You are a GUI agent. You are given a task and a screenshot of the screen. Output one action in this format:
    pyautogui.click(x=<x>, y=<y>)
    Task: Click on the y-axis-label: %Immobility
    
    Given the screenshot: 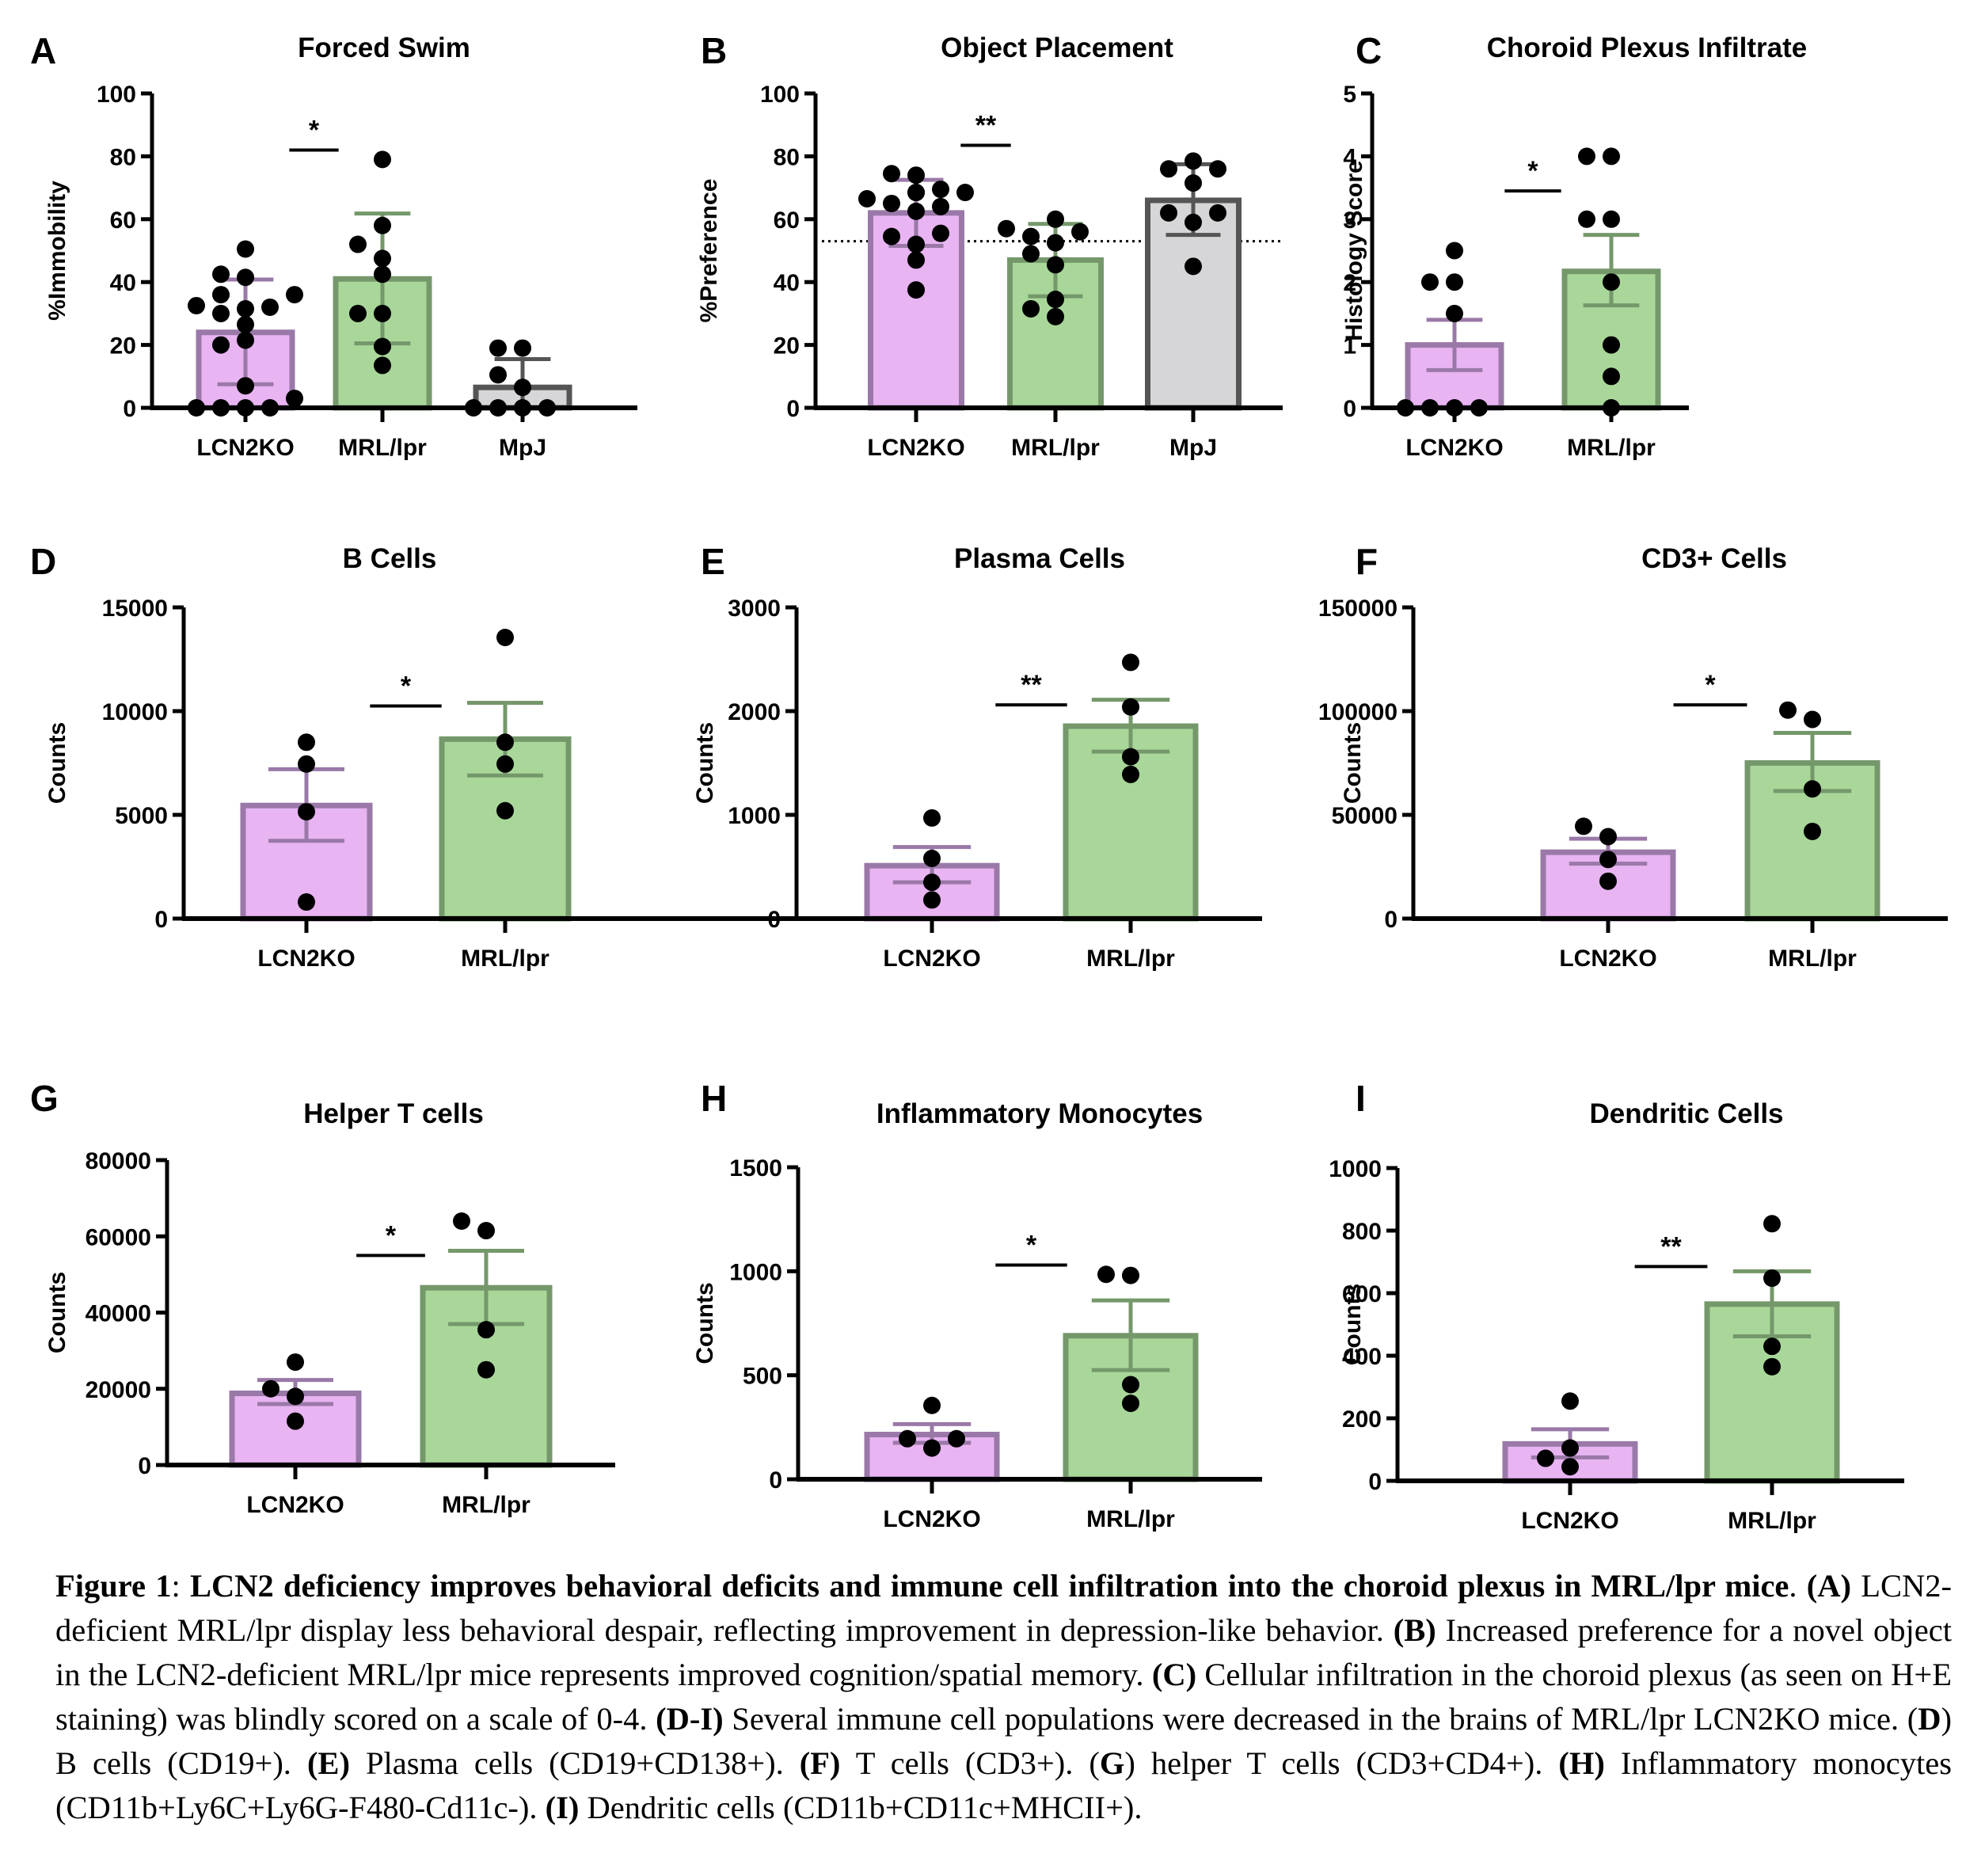 What is the action you would take?
    pyautogui.click(x=57, y=251)
    